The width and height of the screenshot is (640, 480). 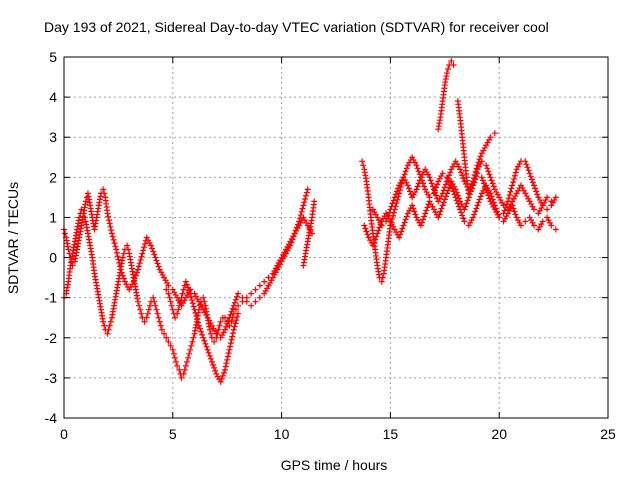 What do you see at coordinates (334, 465) in the screenshot?
I see `x-axis-title: GPS time / hours` at bounding box center [334, 465].